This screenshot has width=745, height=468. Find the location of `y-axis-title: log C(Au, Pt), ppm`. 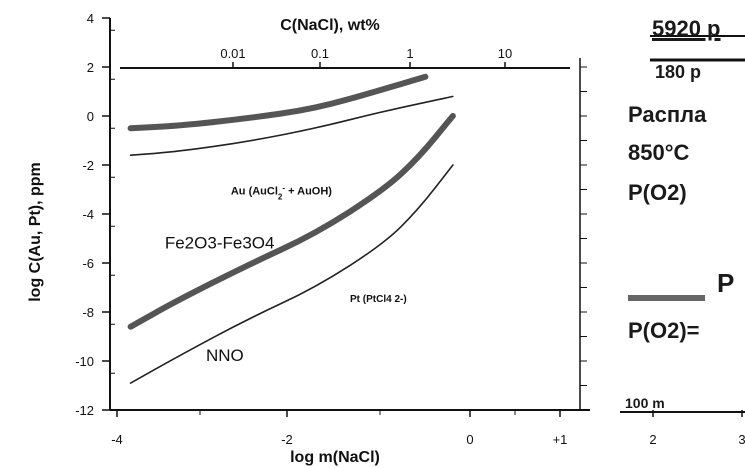

y-axis-title: log C(Au, Pt), ppm is located at coordinates (35, 232).